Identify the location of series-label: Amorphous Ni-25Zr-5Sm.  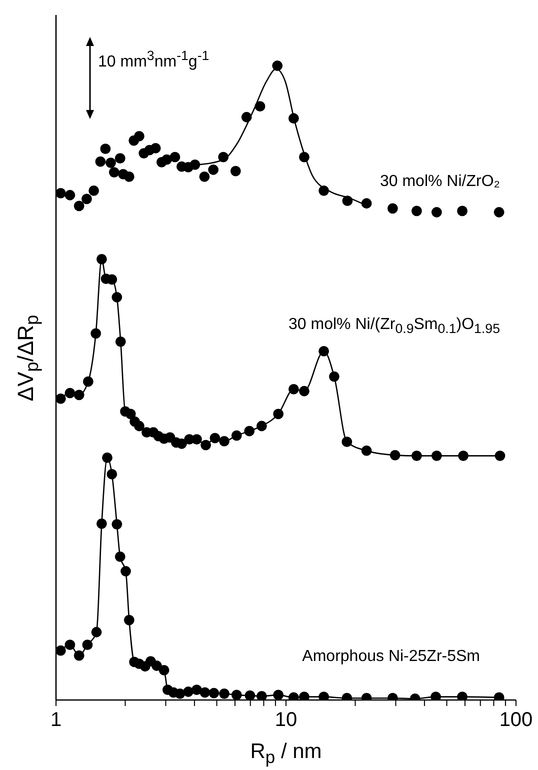
(391, 657).